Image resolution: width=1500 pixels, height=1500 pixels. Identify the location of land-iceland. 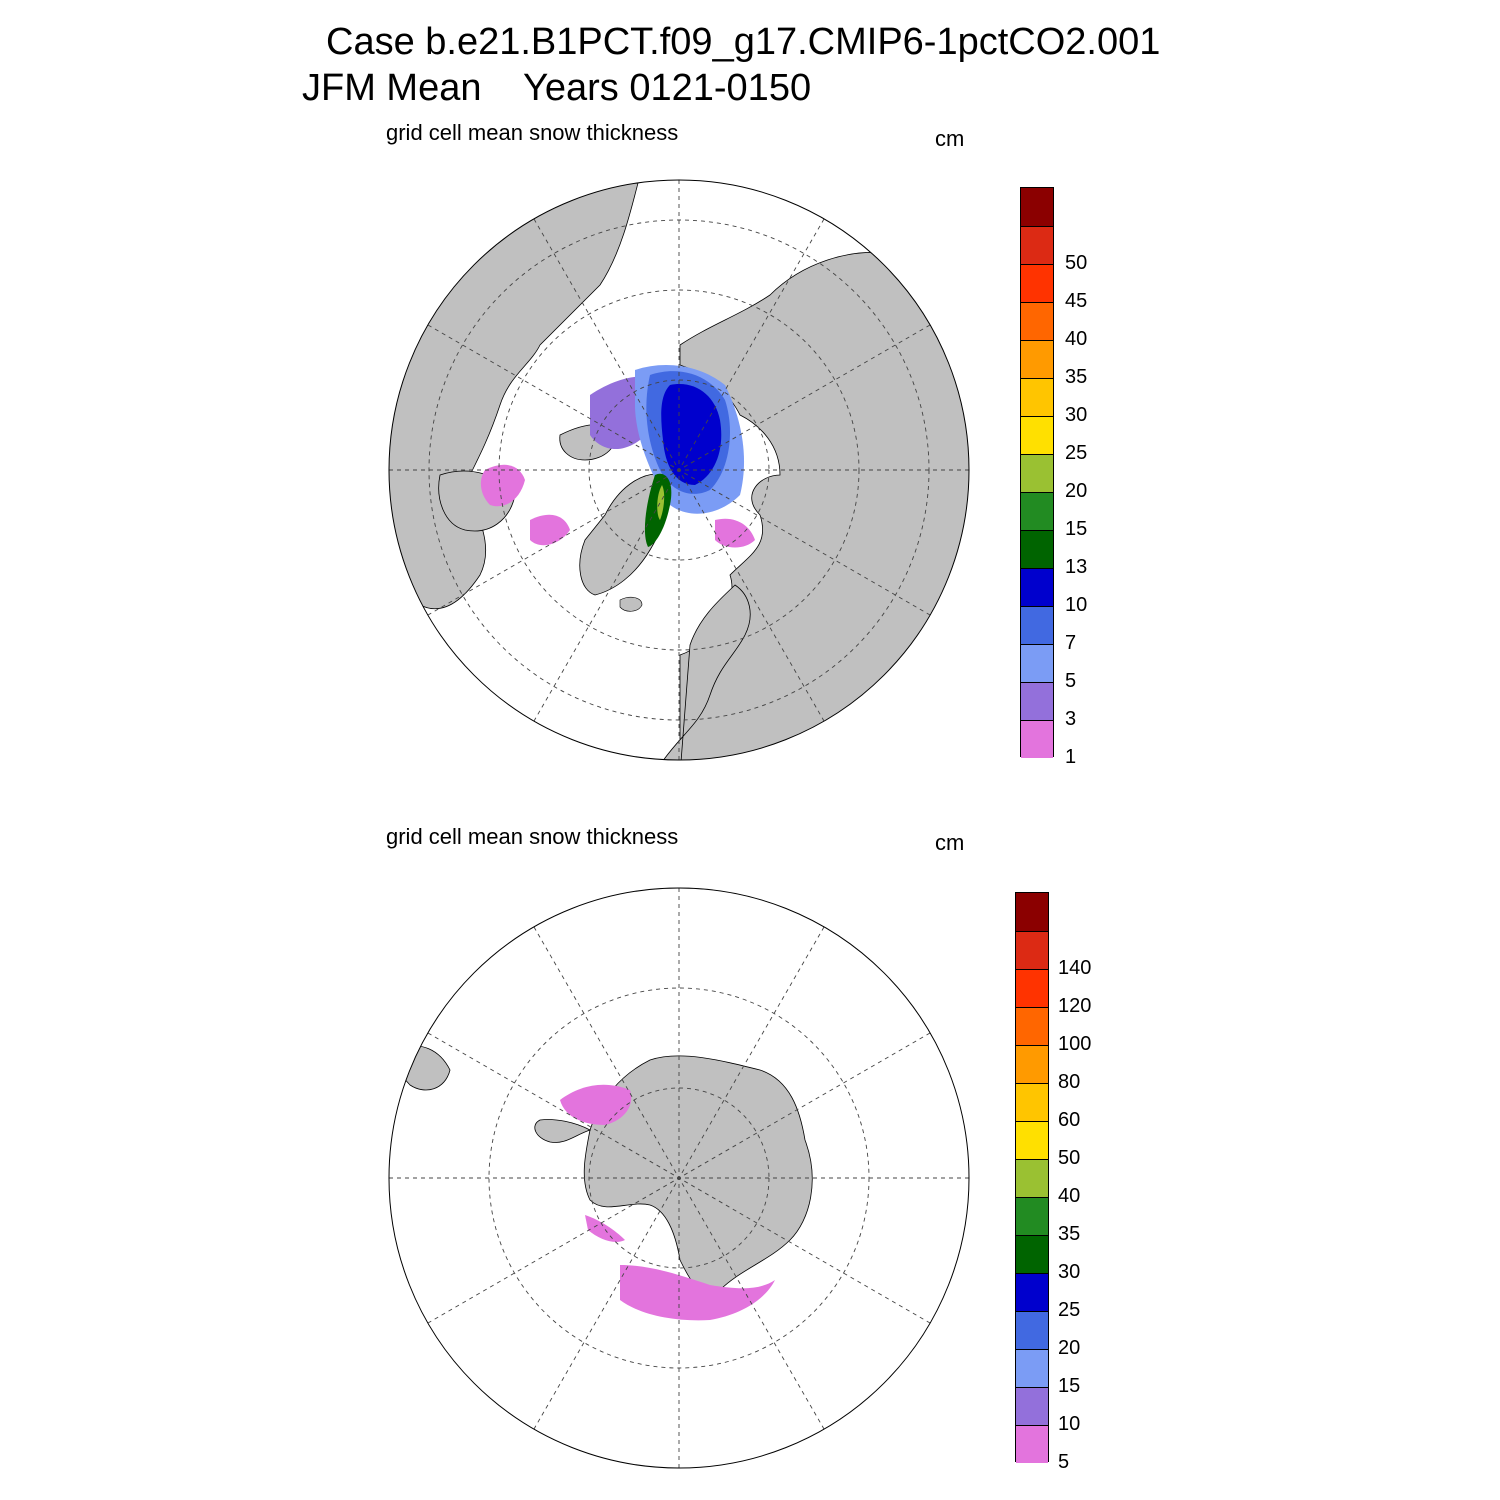
(631, 604).